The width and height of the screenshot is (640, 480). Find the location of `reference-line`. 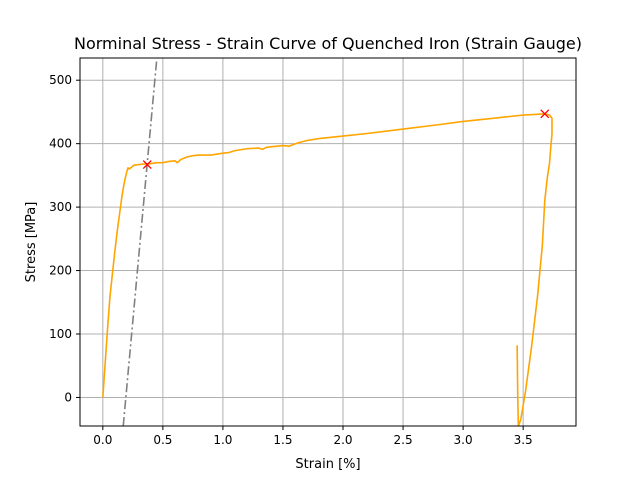

reference-line is located at coordinates (140, 242).